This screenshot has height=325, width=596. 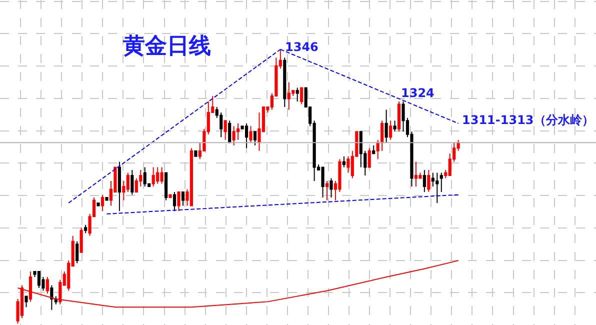 I want to click on annotation: 1324, so click(x=417, y=93).